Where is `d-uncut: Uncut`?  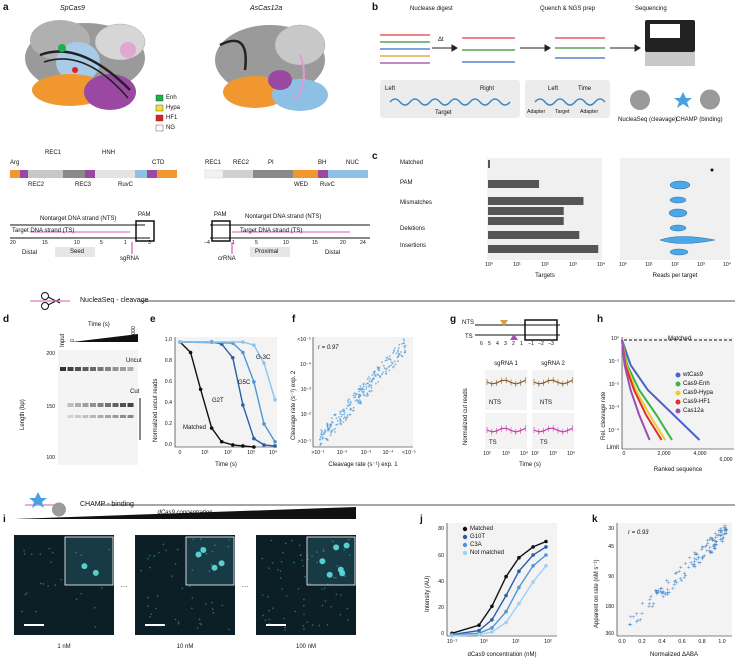
d-uncut: Uncut is located at coordinates (134, 361).